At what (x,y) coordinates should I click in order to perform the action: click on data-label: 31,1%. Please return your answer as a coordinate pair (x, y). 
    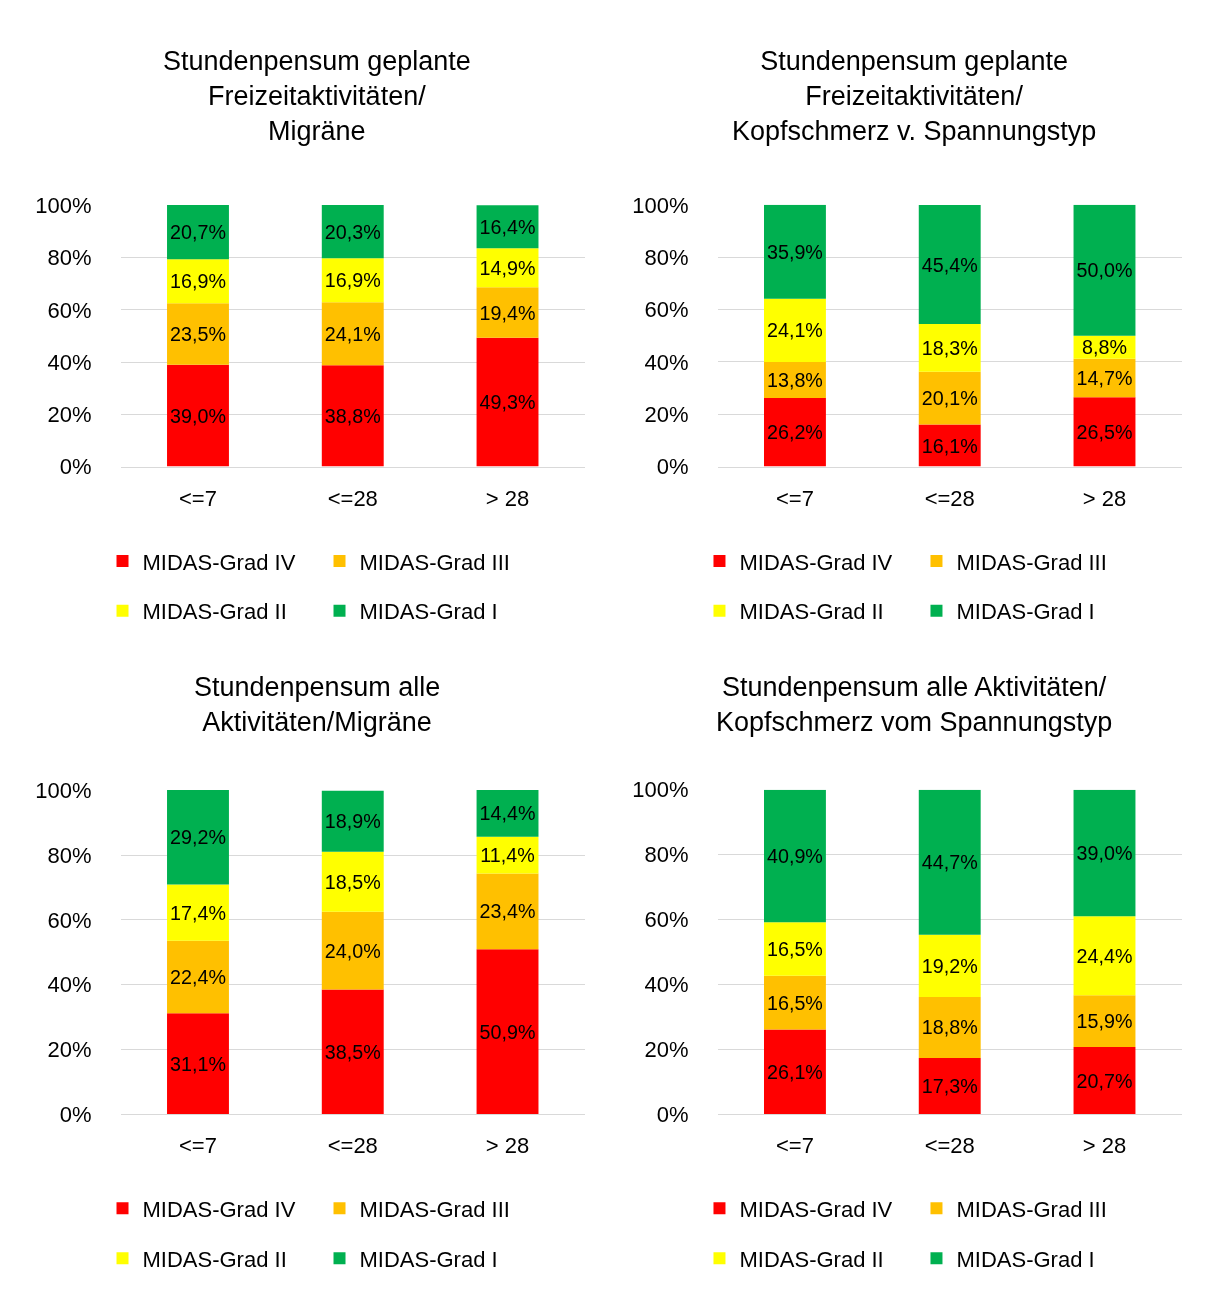
    Looking at the image, I should click on (198, 1063).